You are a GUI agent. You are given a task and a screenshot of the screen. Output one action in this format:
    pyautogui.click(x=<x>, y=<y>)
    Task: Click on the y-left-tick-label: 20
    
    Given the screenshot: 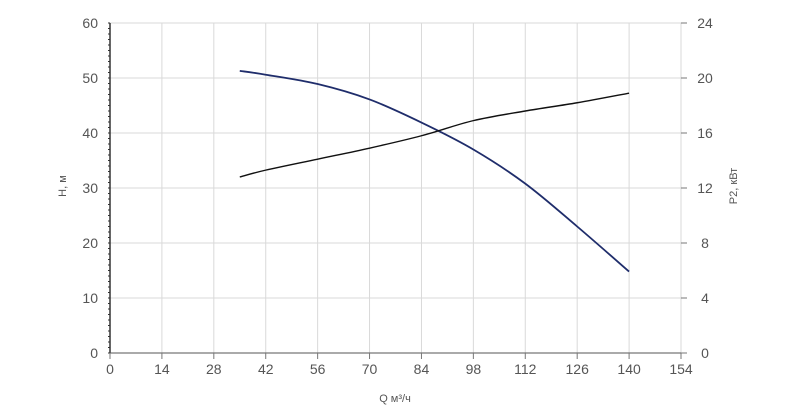 What is the action you would take?
    pyautogui.click(x=90, y=243)
    